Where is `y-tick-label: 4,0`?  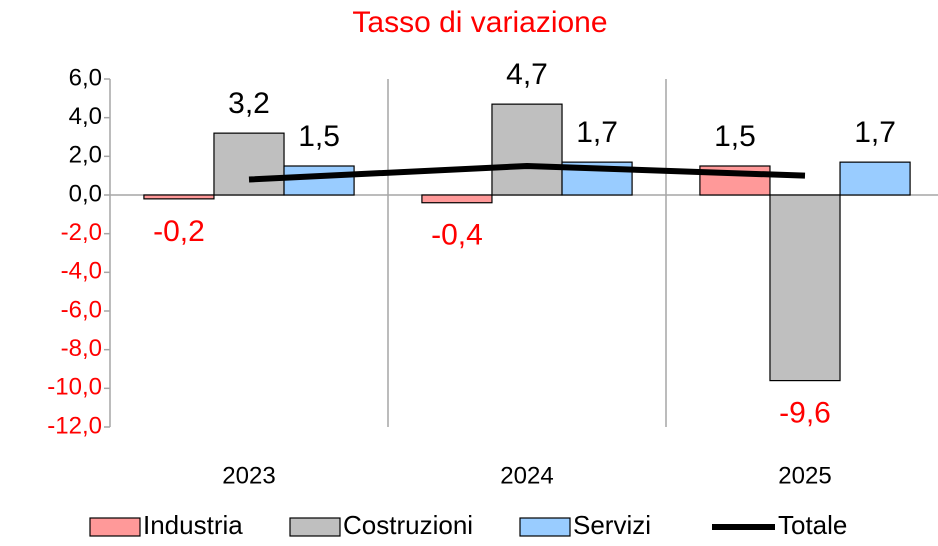
y-tick-label: 4,0 is located at coordinates (85, 116).